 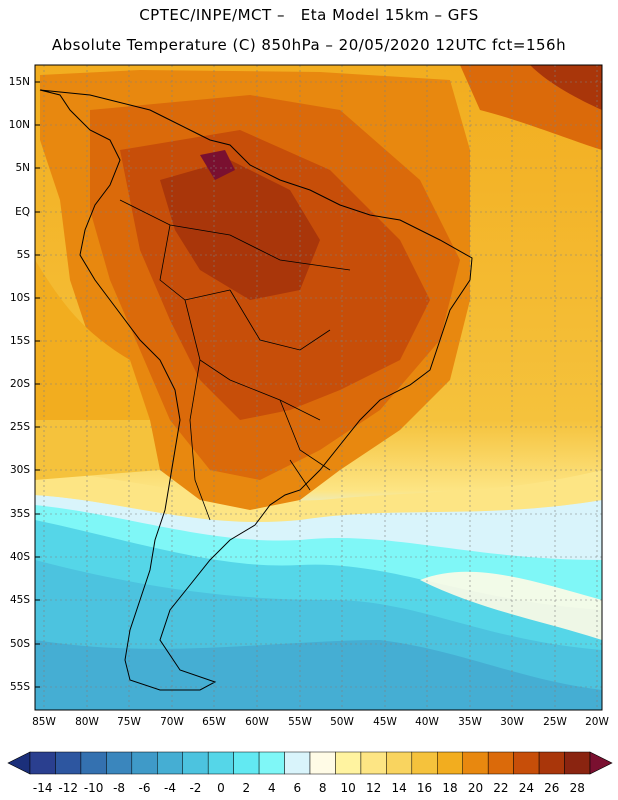 I want to click on lon-label: 70W, so click(x=172, y=722).